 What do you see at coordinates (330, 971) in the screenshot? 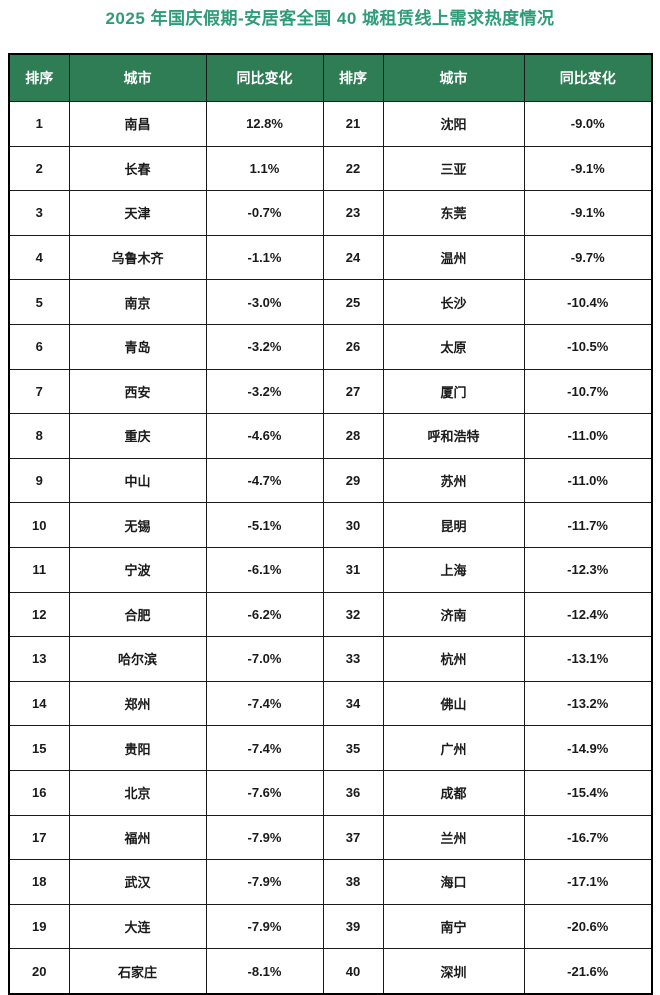
I see `table-row: 20 石家庄 -8.1% 40 深圳 -21.6%` at bounding box center [330, 971].